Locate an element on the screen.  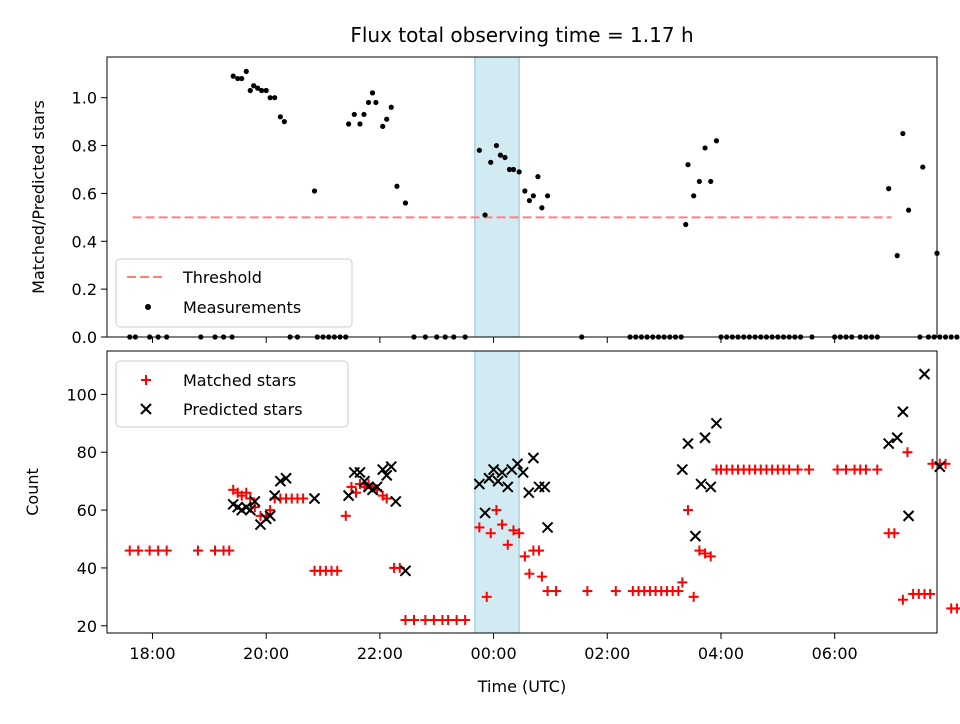
highlight-span-top is located at coordinates (497, 197).